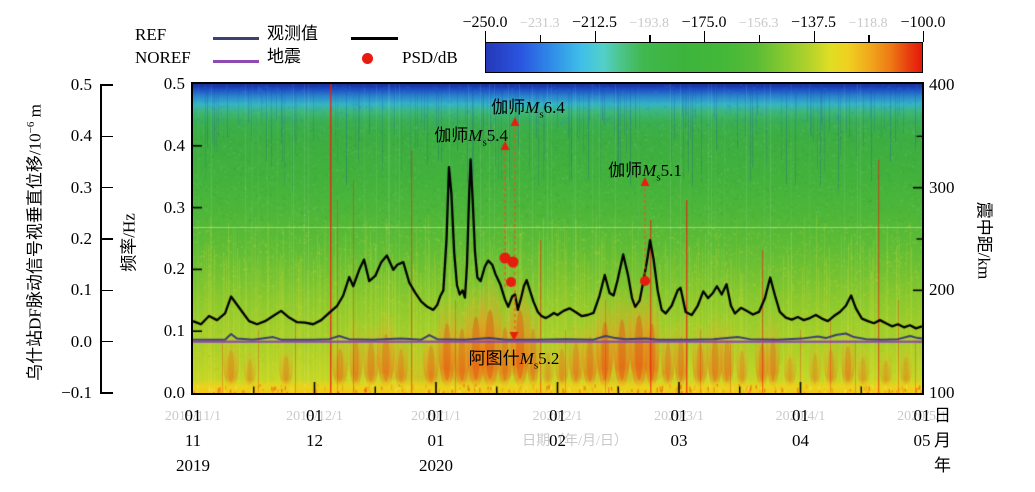 The image size is (1035, 492). I want to click on x-year-tick-label: 2020, so click(436, 465).